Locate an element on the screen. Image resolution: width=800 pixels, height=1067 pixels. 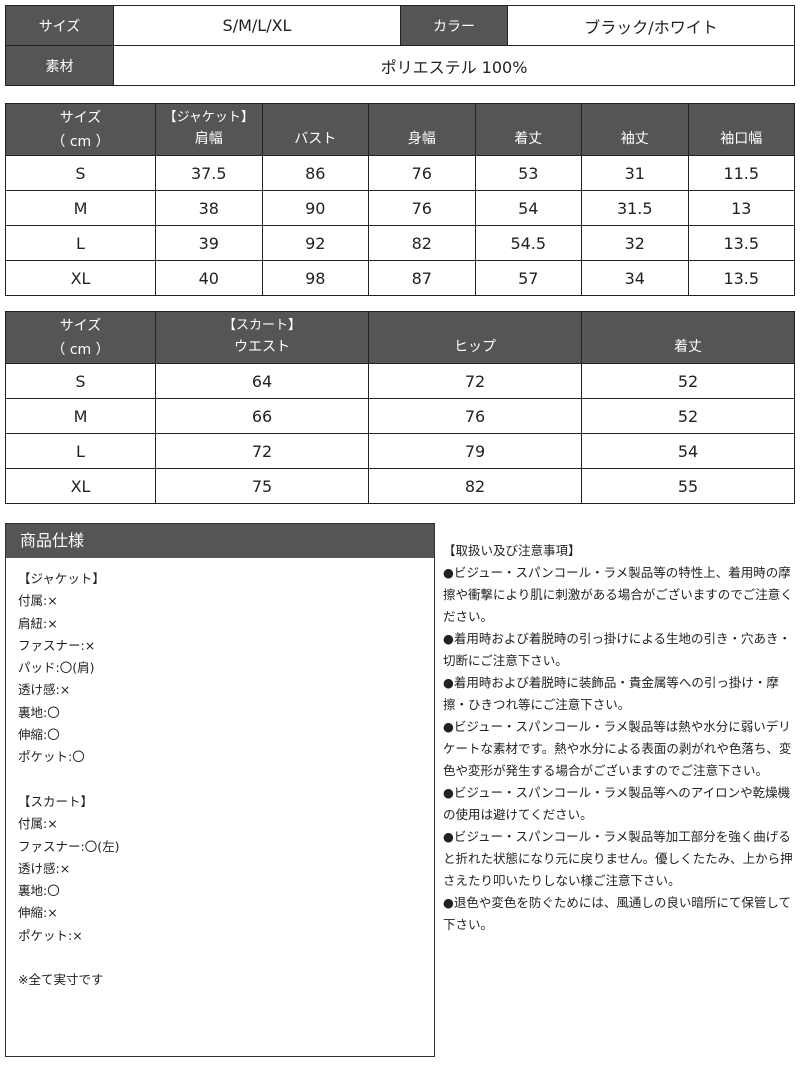
note-item: ●退色や変色を防ぐためには、風通しの良い暗所にて保管して下さい。 is located at coordinates (617, 913).